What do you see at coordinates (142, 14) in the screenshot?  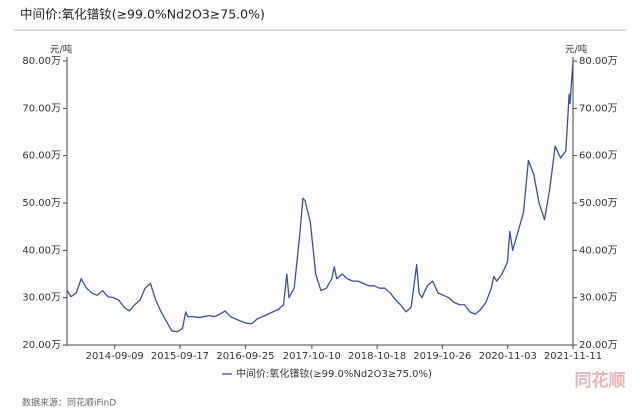 I see `chart-title: 中间价:氧化镨钕(≥99.0%Nd2O3≥75.0%)` at bounding box center [142, 14].